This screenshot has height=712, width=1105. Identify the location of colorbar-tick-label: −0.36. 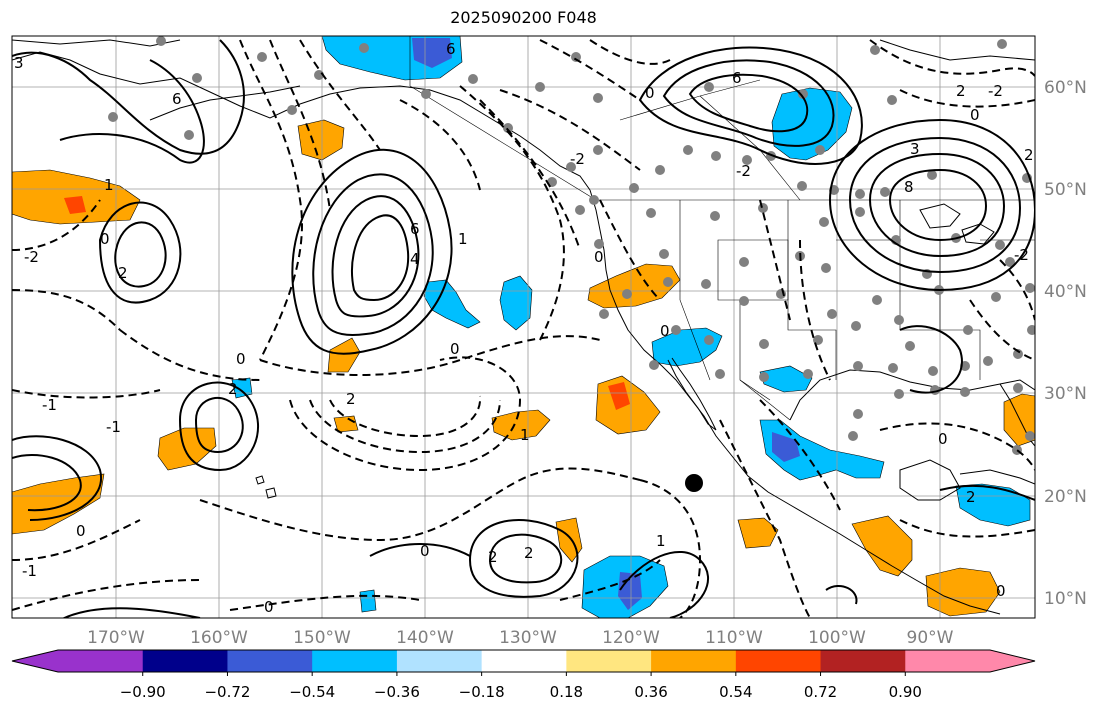
(397, 692).